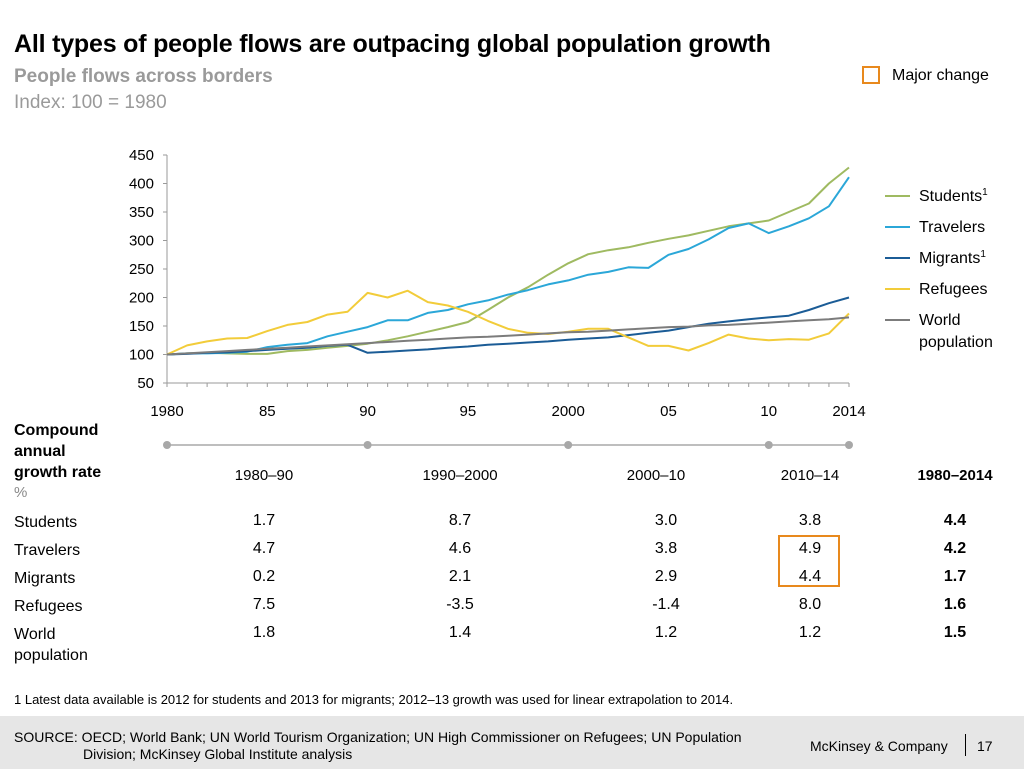  I want to click on row-label-world-population: World population, so click(51, 645).